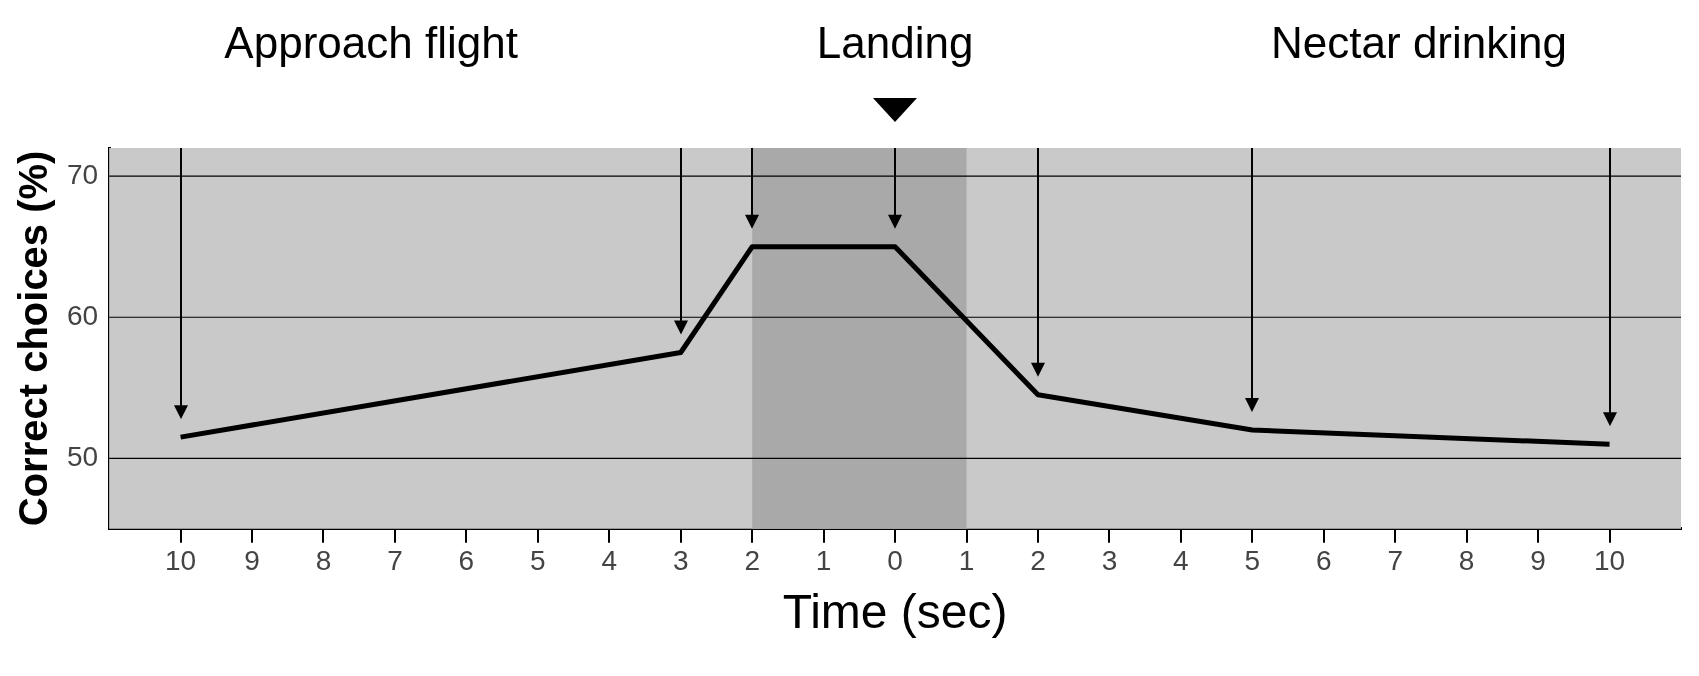 This screenshot has width=1699, height=676. Describe the element at coordinates (1419, 43) in the screenshot. I see `text: Nectar drinking` at that location.